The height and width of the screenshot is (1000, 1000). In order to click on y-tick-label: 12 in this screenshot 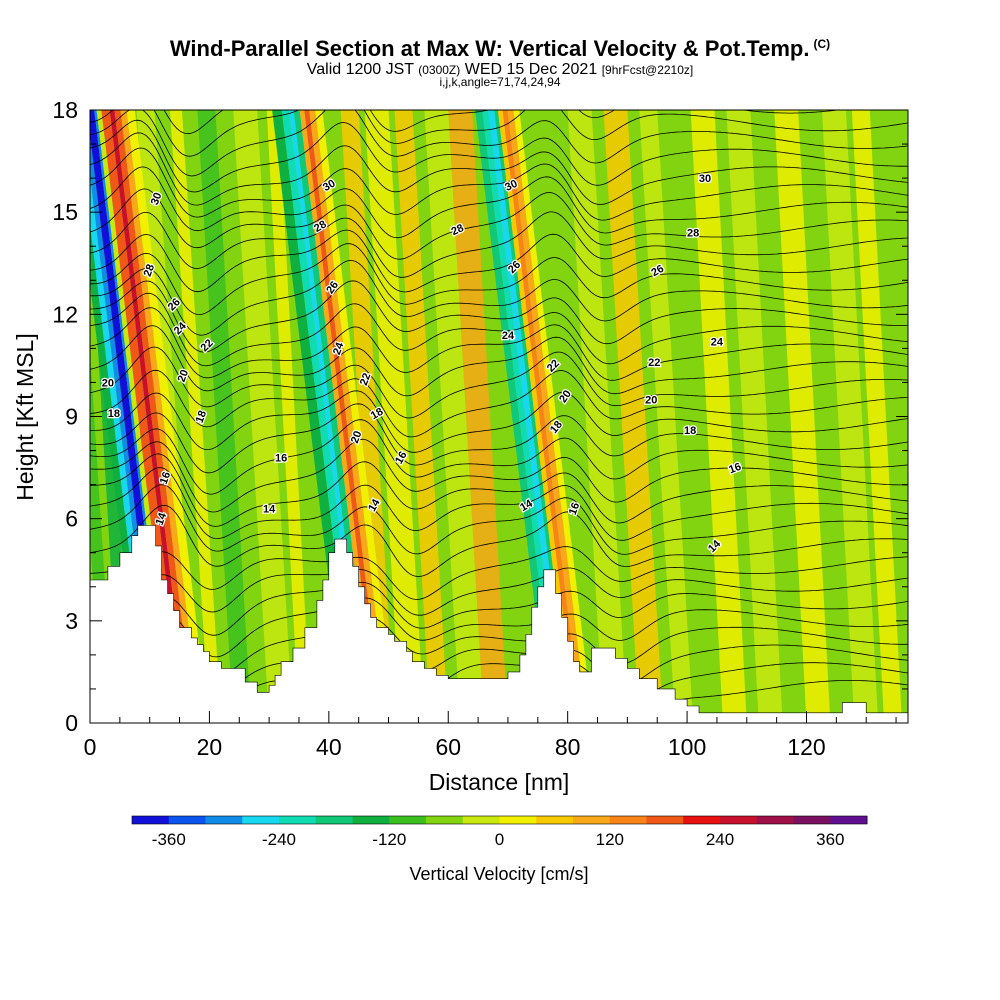, I will do `click(65, 314)`.